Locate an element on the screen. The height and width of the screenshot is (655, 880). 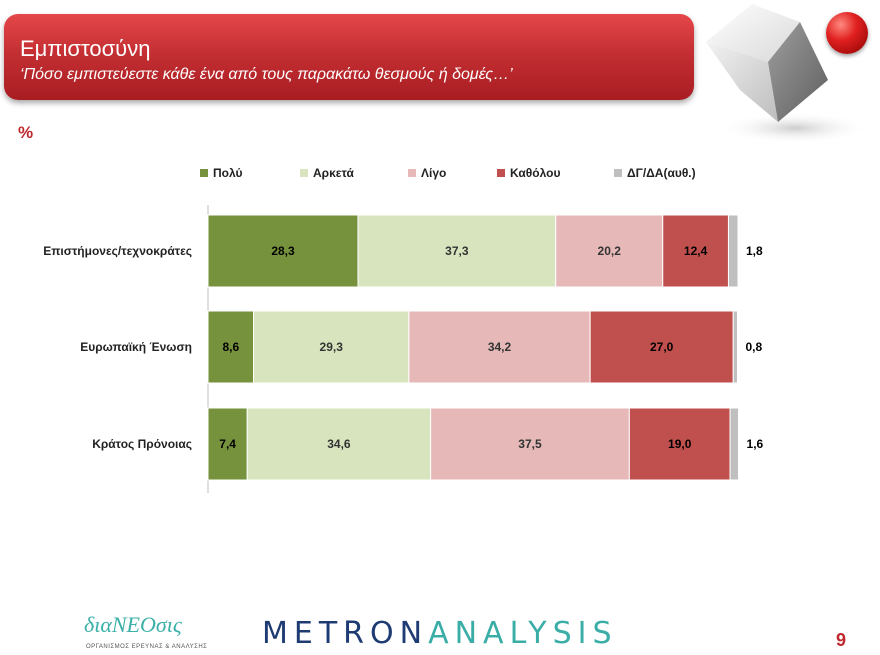
data-label: 1,6 is located at coordinates (755, 444).